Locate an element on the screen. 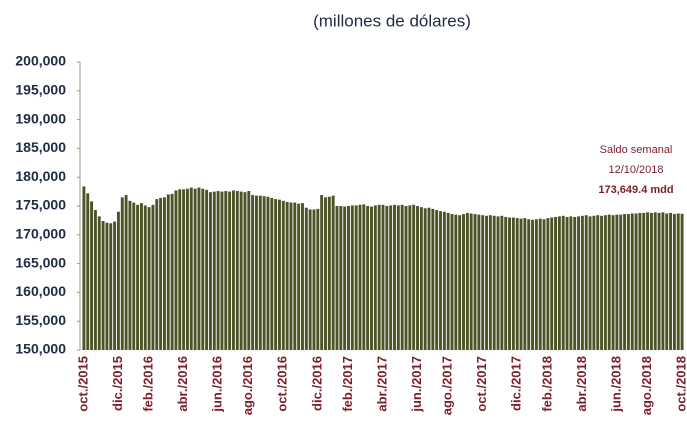 The height and width of the screenshot is (444, 687). y-tick-label: 190,000 is located at coordinates (40, 118).